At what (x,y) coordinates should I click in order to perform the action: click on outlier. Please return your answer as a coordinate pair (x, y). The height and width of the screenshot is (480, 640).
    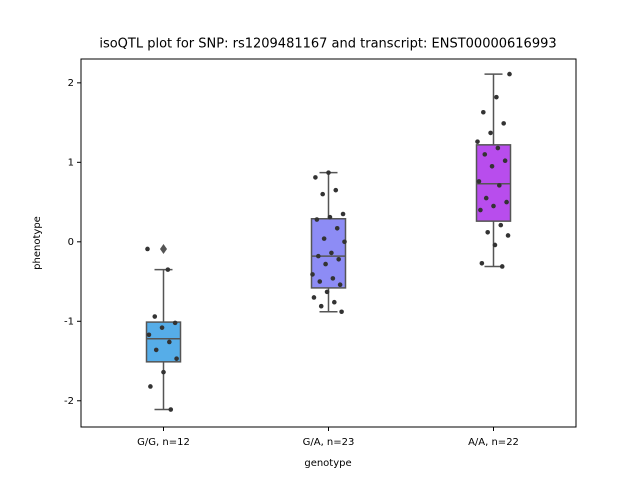
    Looking at the image, I should click on (163, 248).